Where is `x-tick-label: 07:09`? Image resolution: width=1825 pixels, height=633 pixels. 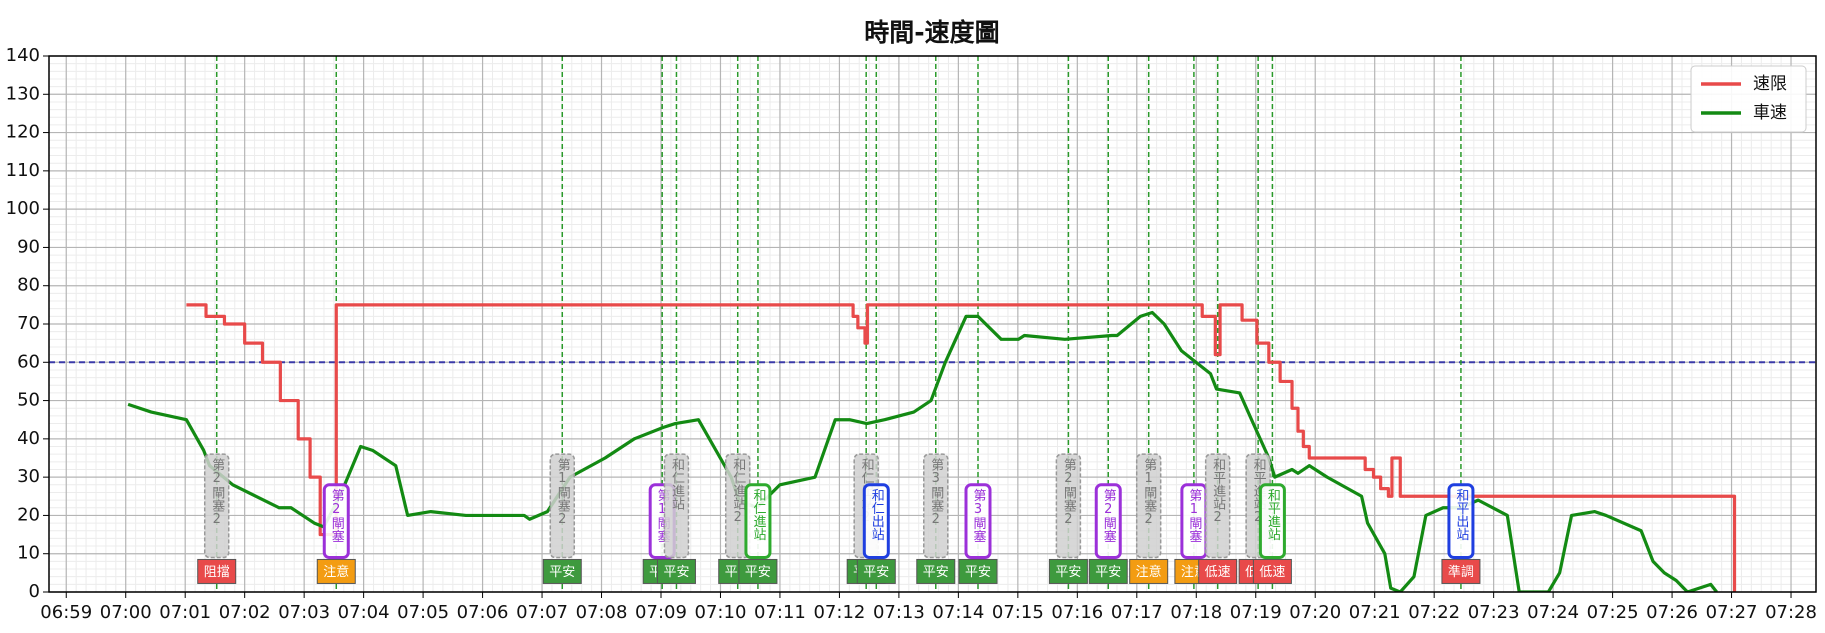
x-tick-label: 07:09 is located at coordinates (661, 612).